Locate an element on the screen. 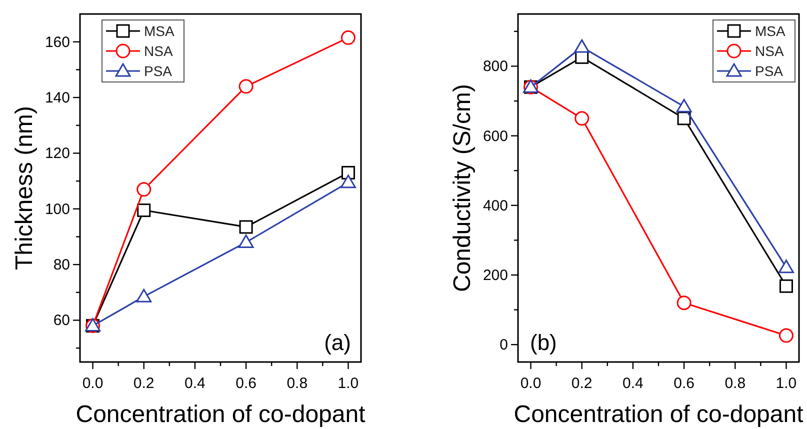 The width and height of the screenshot is (807, 429). y-tick-label: 200 is located at coordinates (495, 275).